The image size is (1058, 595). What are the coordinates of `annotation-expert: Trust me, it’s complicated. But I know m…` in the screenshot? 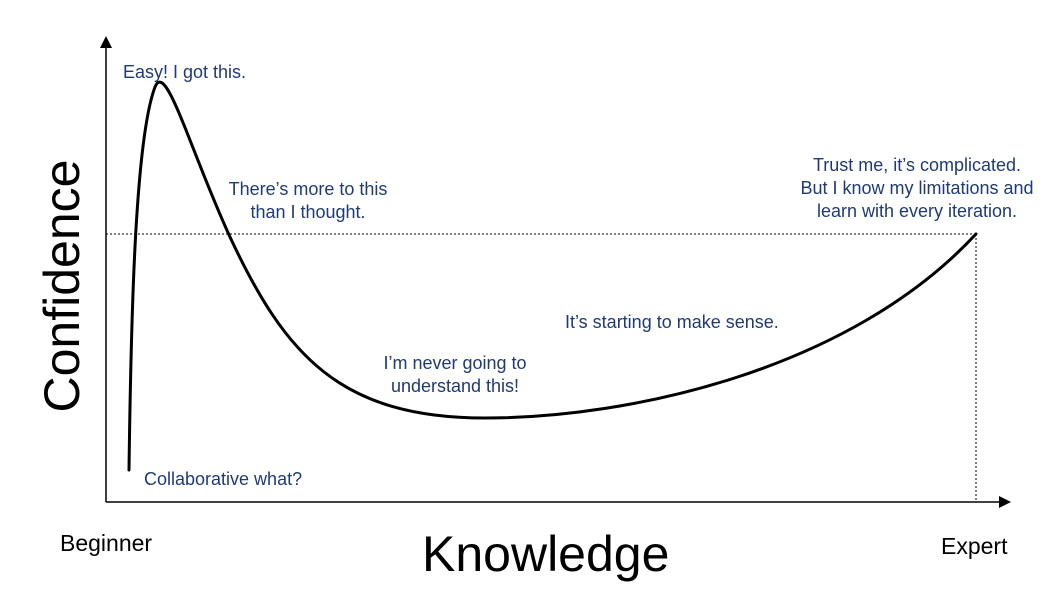 It's located at (917, 188).